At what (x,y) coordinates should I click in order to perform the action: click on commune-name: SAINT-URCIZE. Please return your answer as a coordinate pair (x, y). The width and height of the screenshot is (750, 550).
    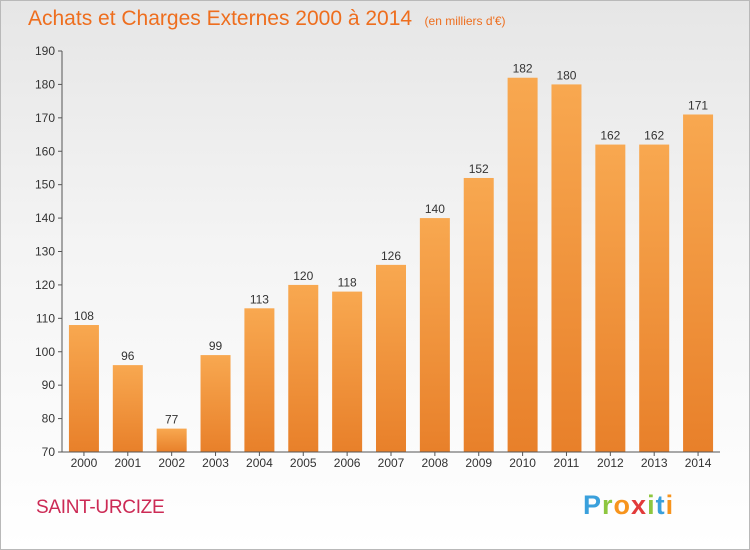
    Looking at the image, I should click on (100, 507).